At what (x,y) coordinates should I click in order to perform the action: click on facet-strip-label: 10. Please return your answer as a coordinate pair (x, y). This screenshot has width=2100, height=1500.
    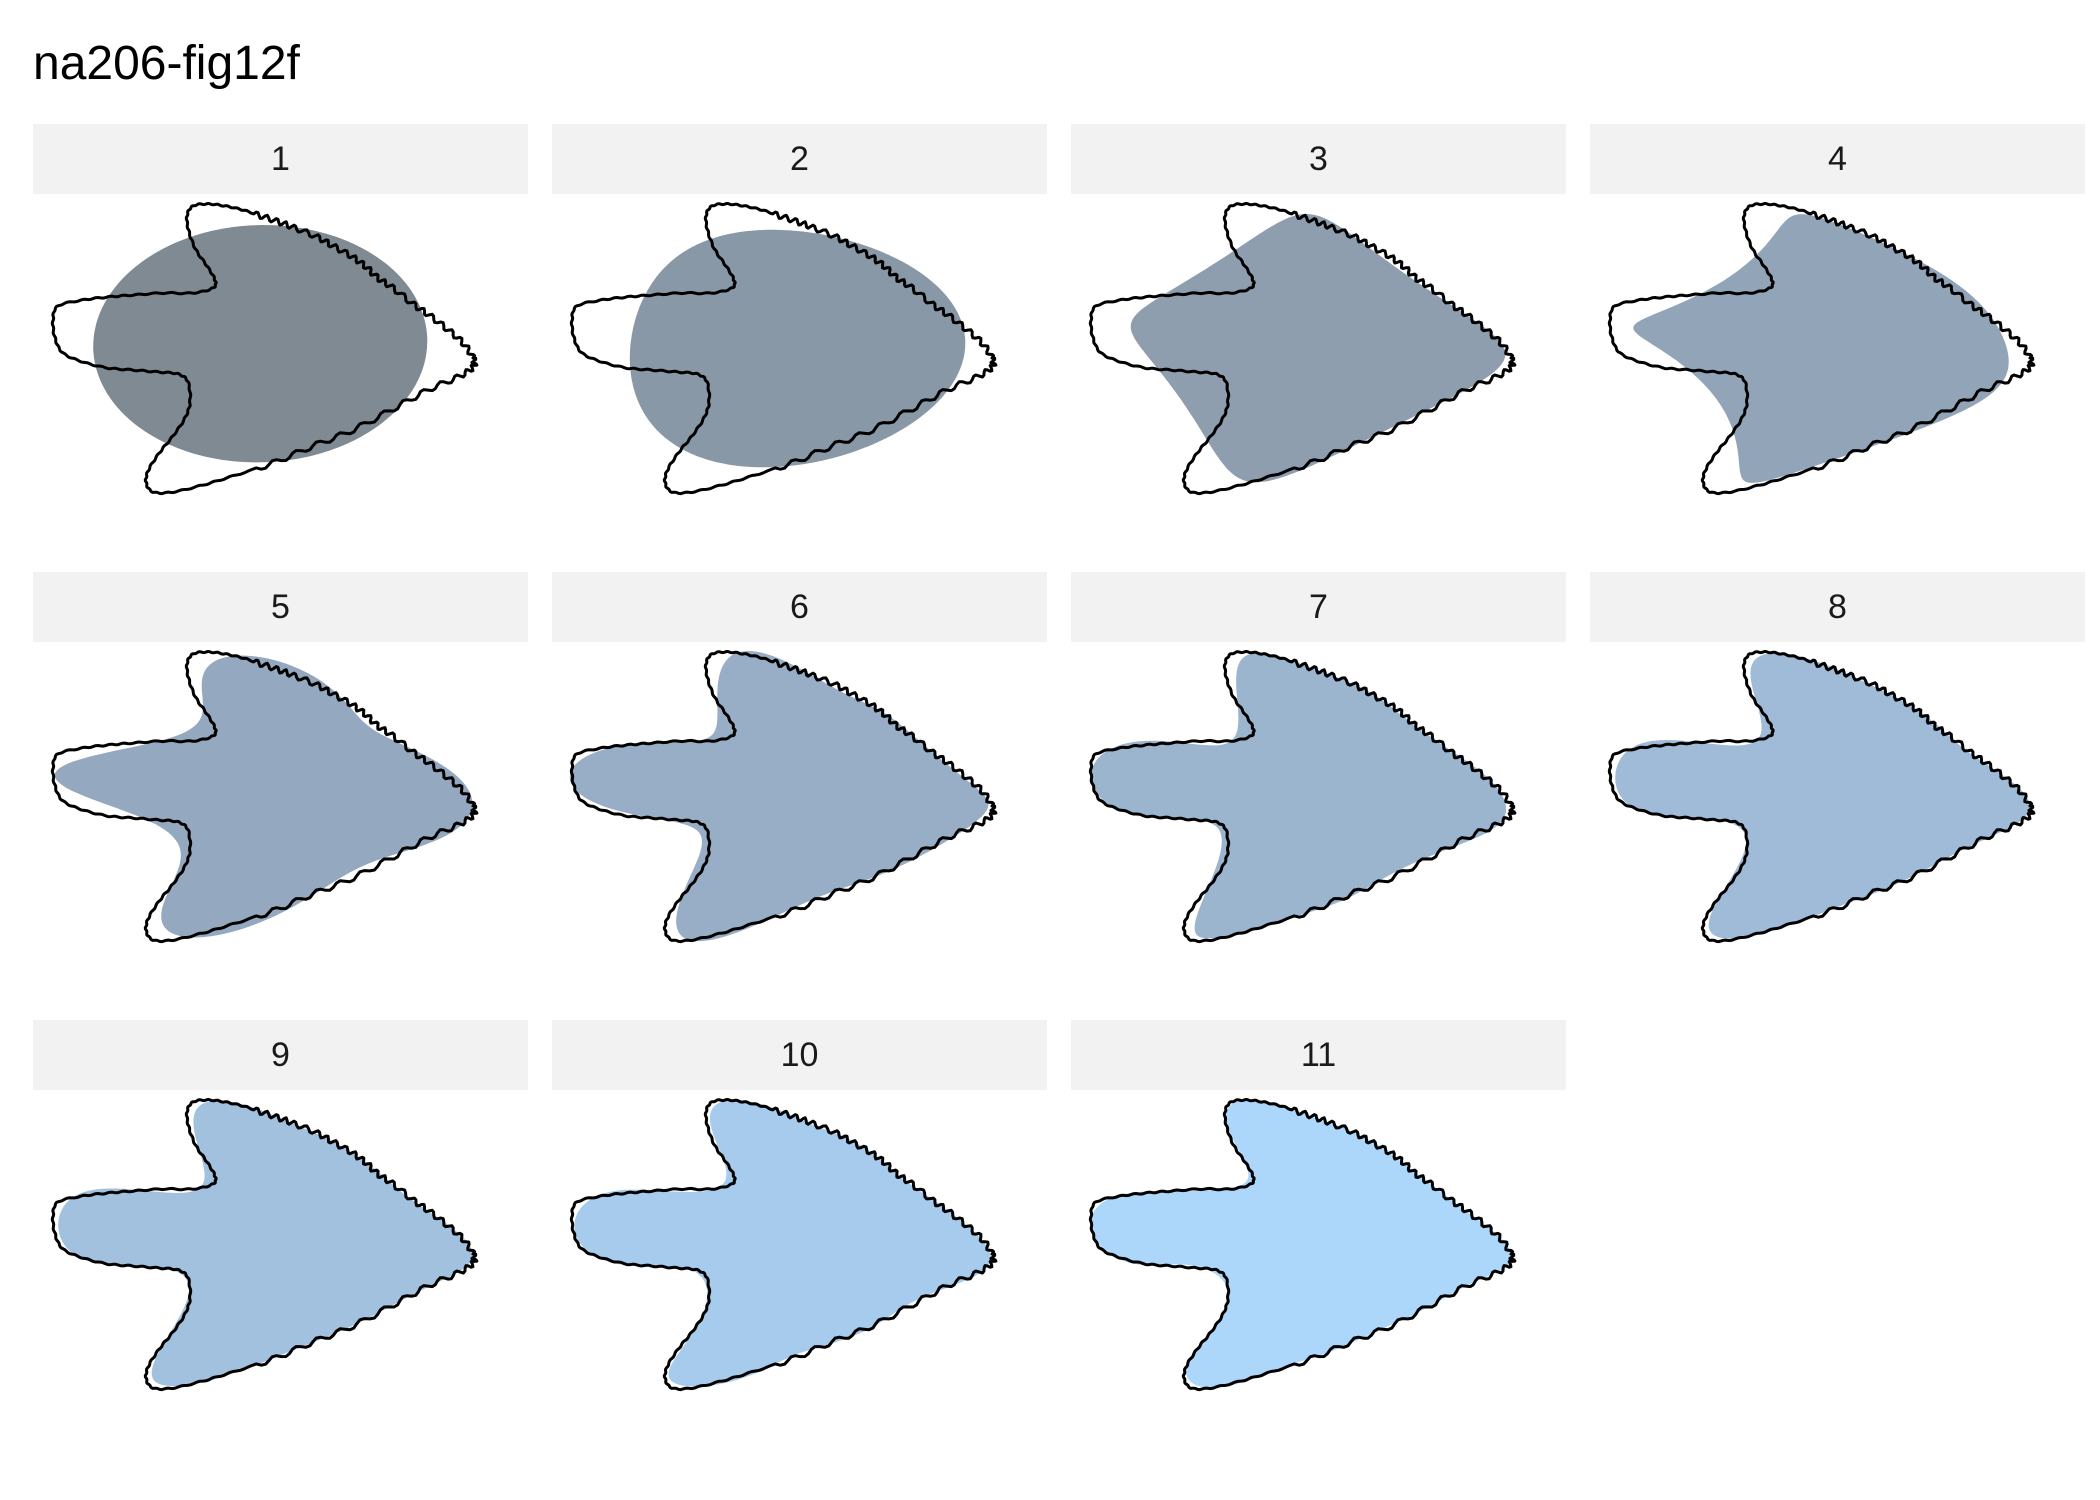
    Looking at the image, I should click on (799, 1055).